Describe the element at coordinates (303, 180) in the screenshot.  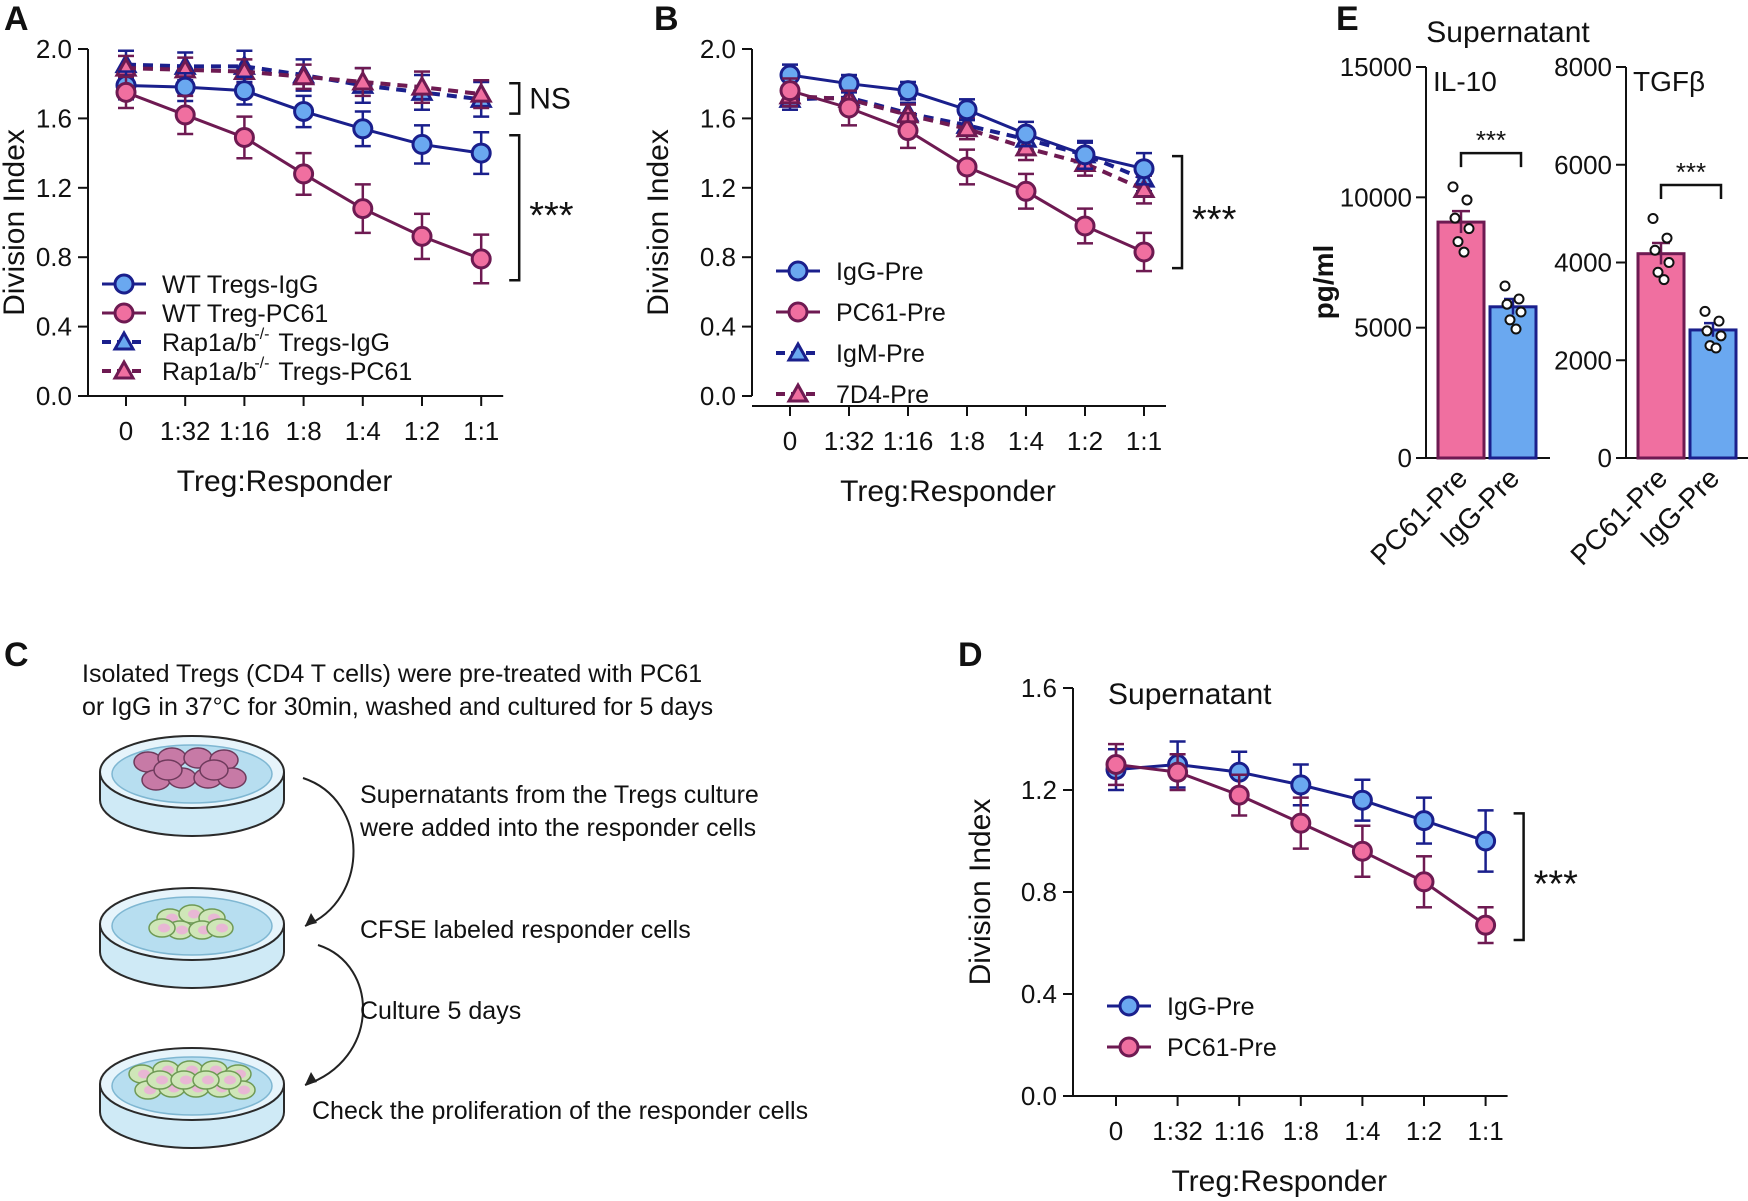
I see `series-wt-treg-pc61` at that location.